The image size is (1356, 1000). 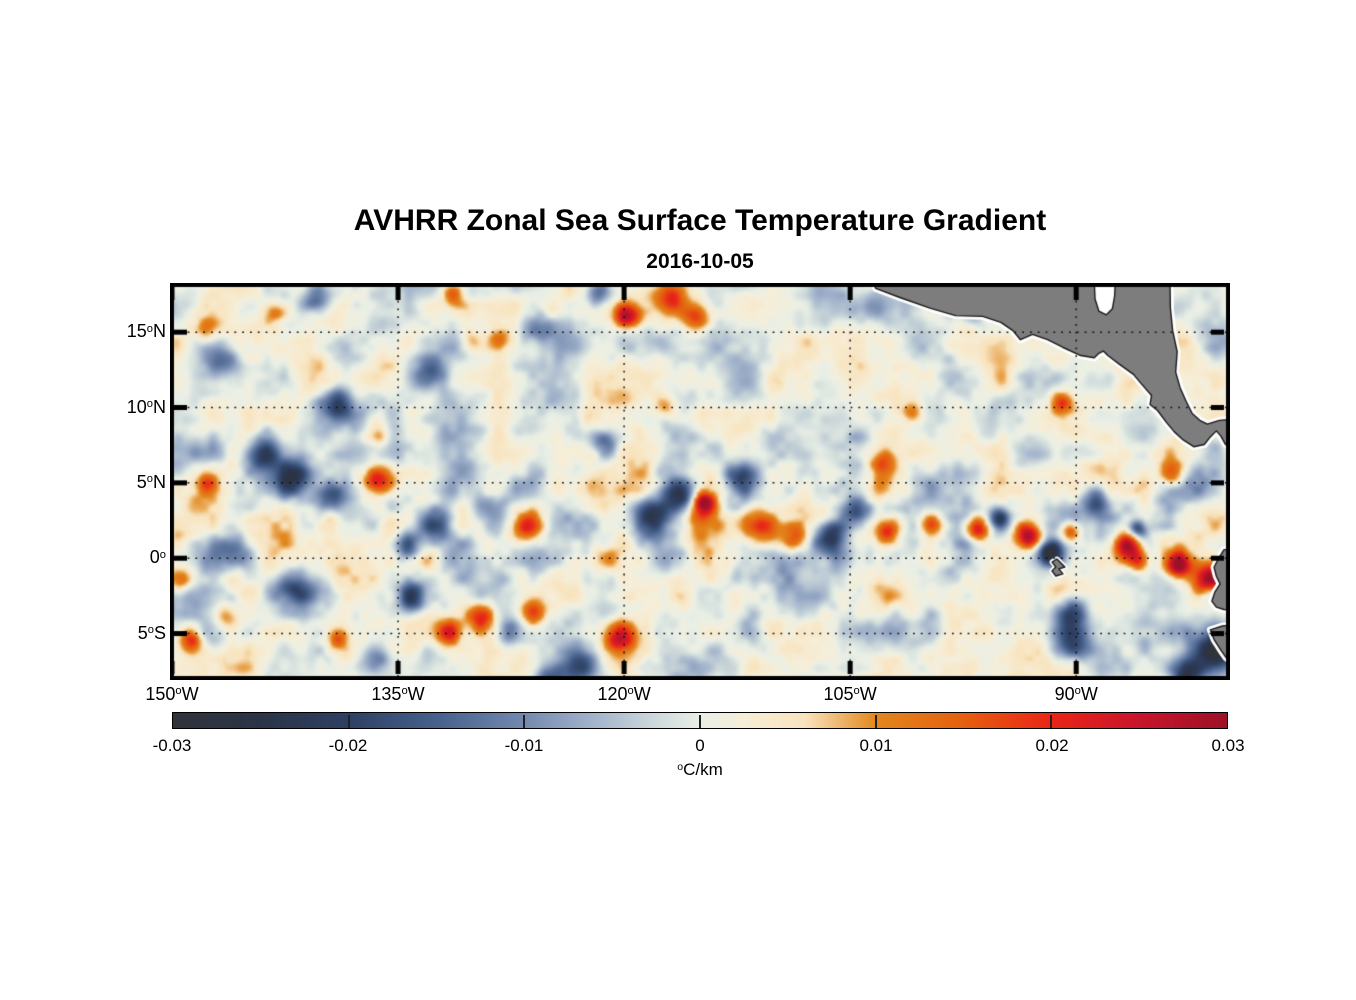 I want to click on y-tick-label: 15oN, so click(x=146, y=331).